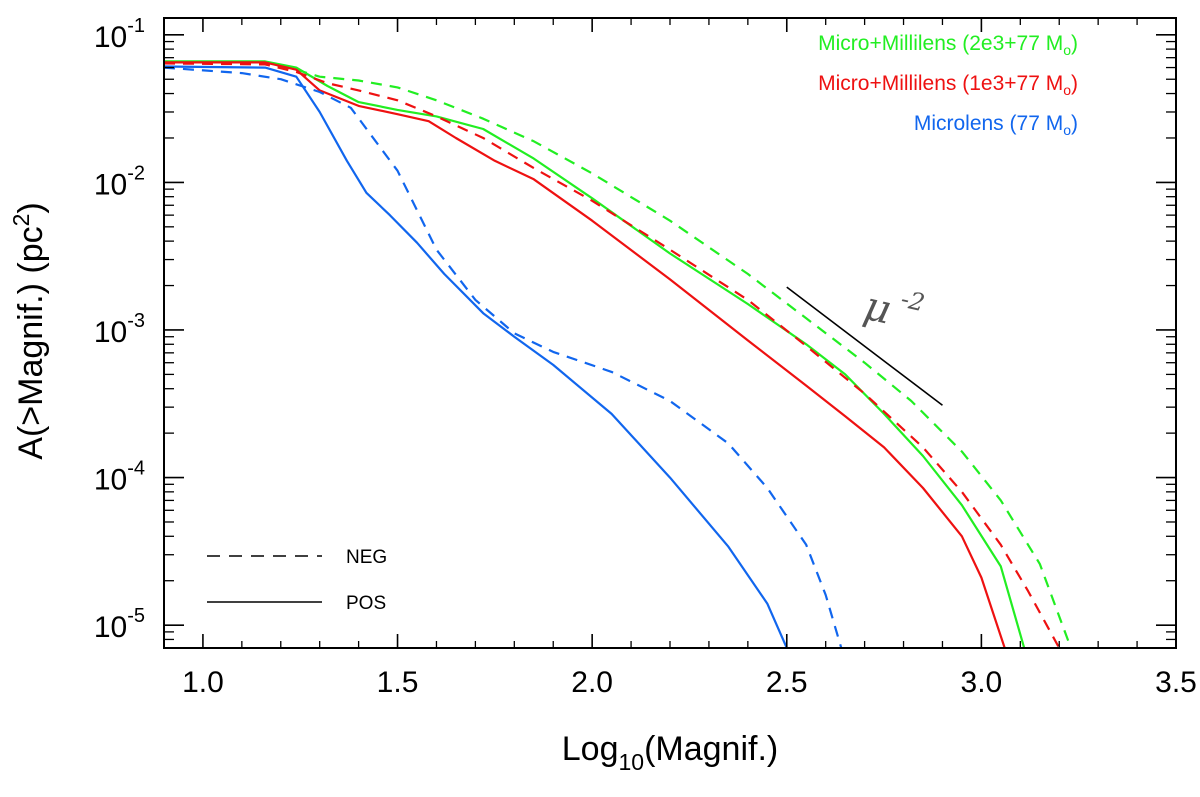  What do you see at coordinates (982, 682) in the screenshot?
I see `x-tick-label: 3.0` at bounding box center [982, 682].